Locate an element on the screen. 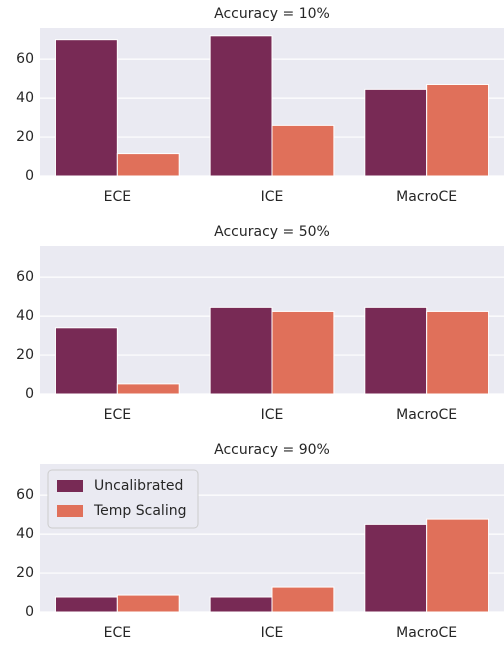  legend-label: Temp Scaling is located at coordinates (139, 511).